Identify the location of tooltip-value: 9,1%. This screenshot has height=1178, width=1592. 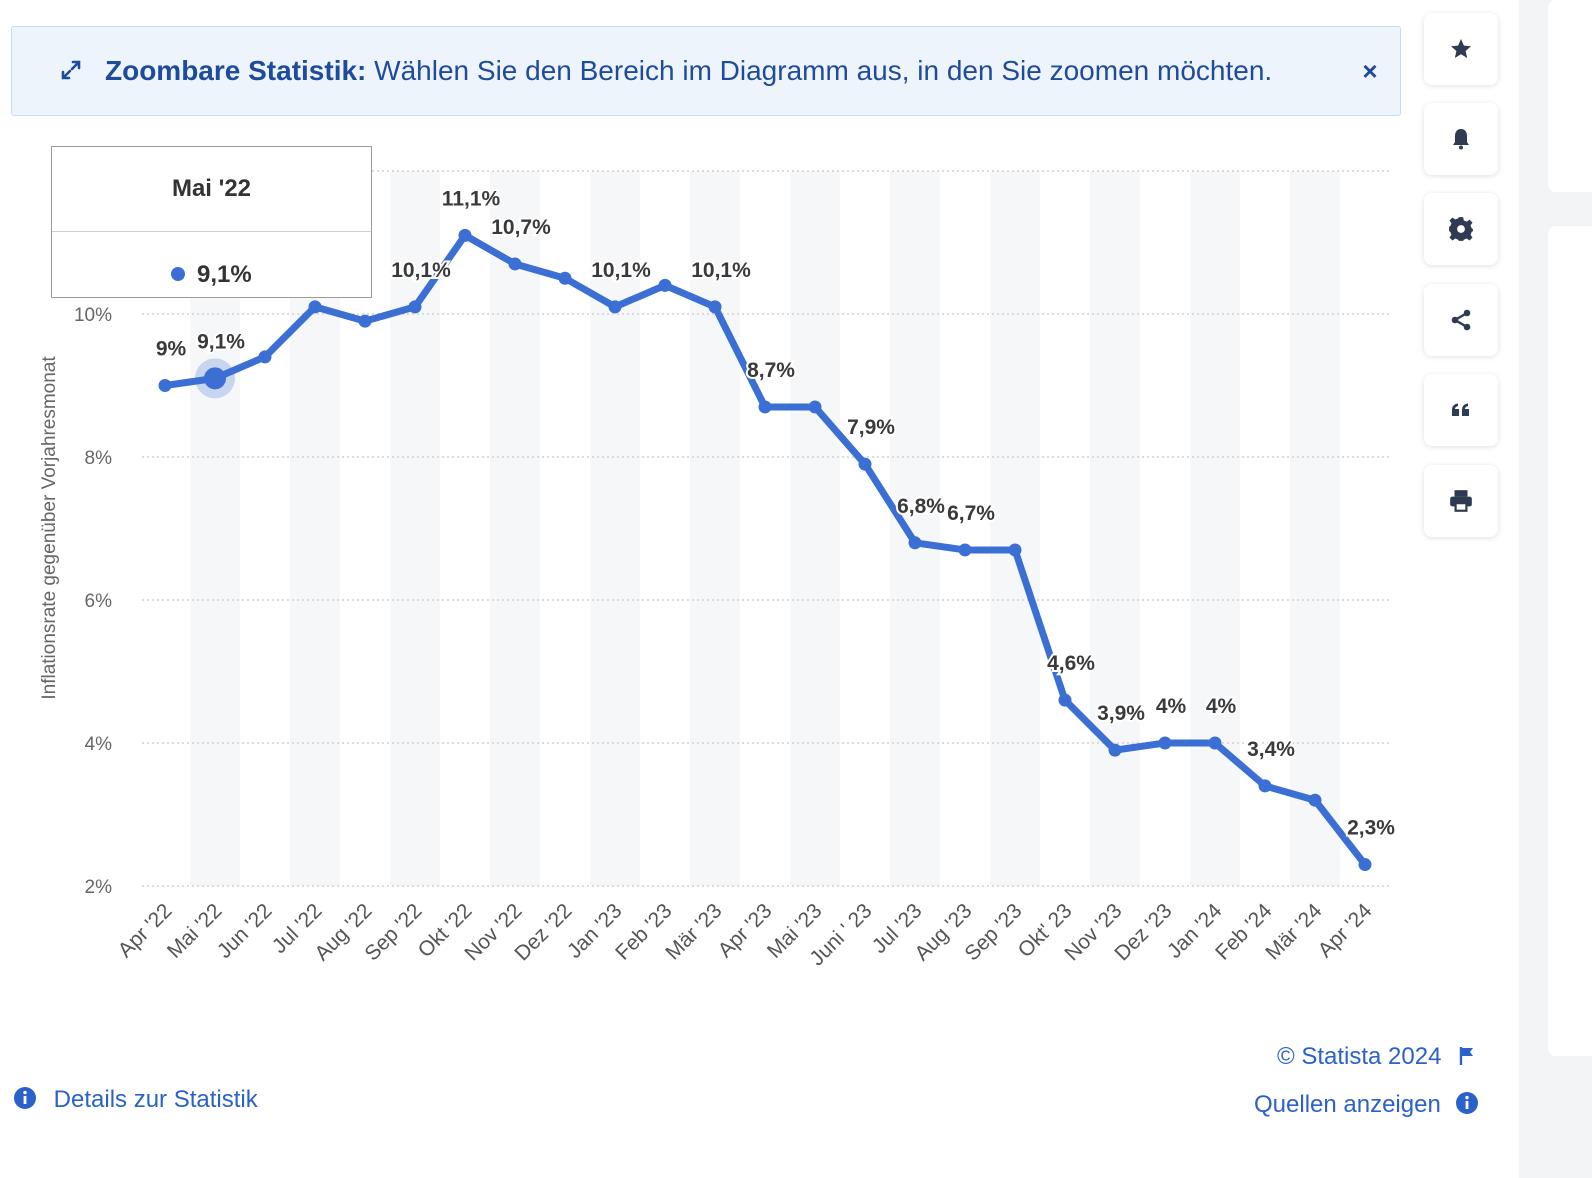
(224, 274).